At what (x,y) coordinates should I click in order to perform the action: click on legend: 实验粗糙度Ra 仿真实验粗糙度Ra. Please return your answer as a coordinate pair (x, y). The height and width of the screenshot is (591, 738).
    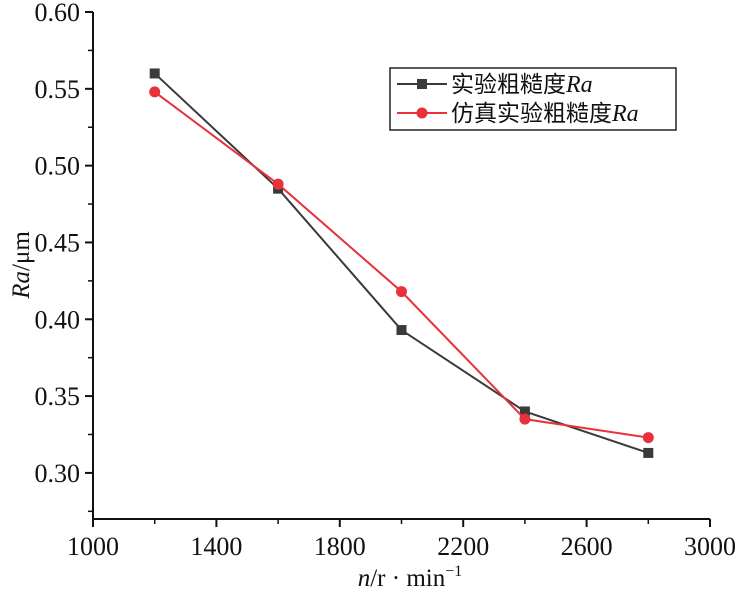
    Looking at the image, I should click on (533, 99).